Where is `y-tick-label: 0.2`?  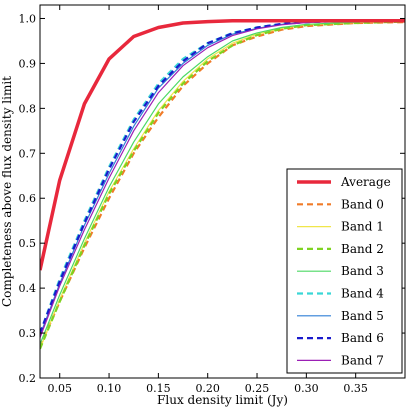 y-tick-label: 0.2 is located at coordinates (28, 378).